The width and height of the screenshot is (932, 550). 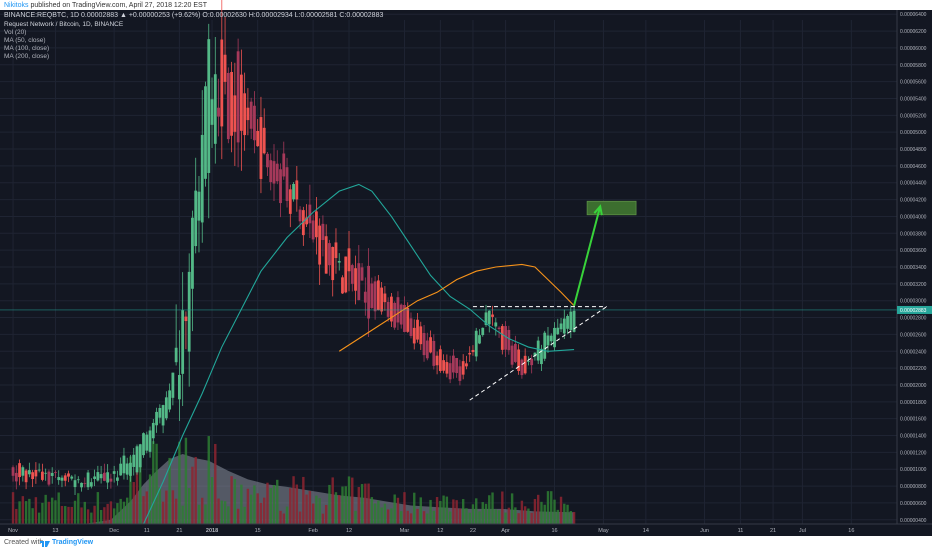 I want to click on tradingview-logo-icon, so click(x=45, y=544).